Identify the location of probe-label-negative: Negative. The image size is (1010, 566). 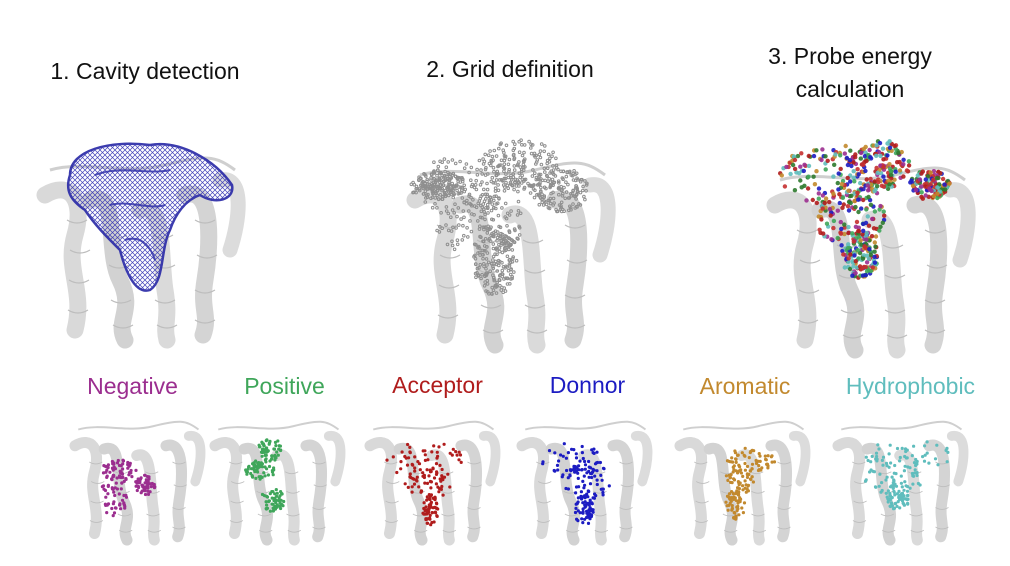
(132, 386).